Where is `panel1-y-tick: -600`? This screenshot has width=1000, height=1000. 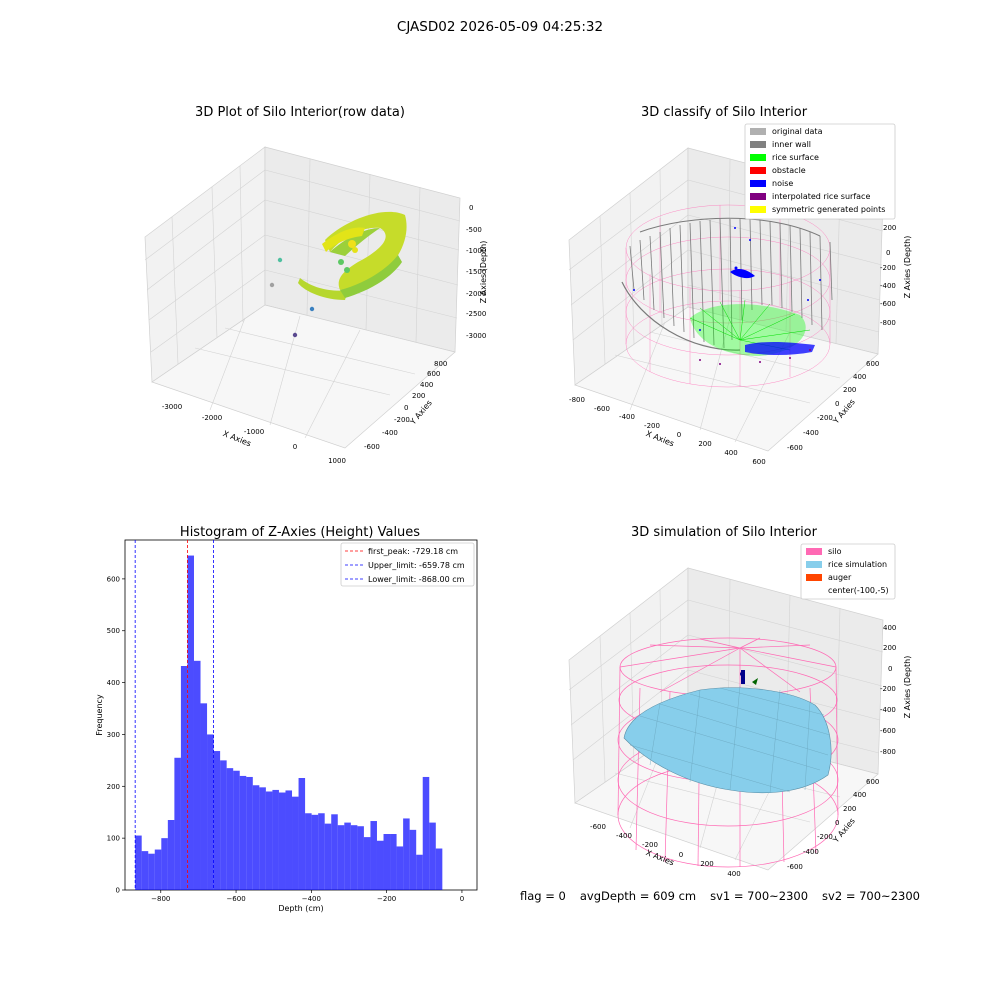 panel1-y-tick: -600 is located at coordinates (372, 447).